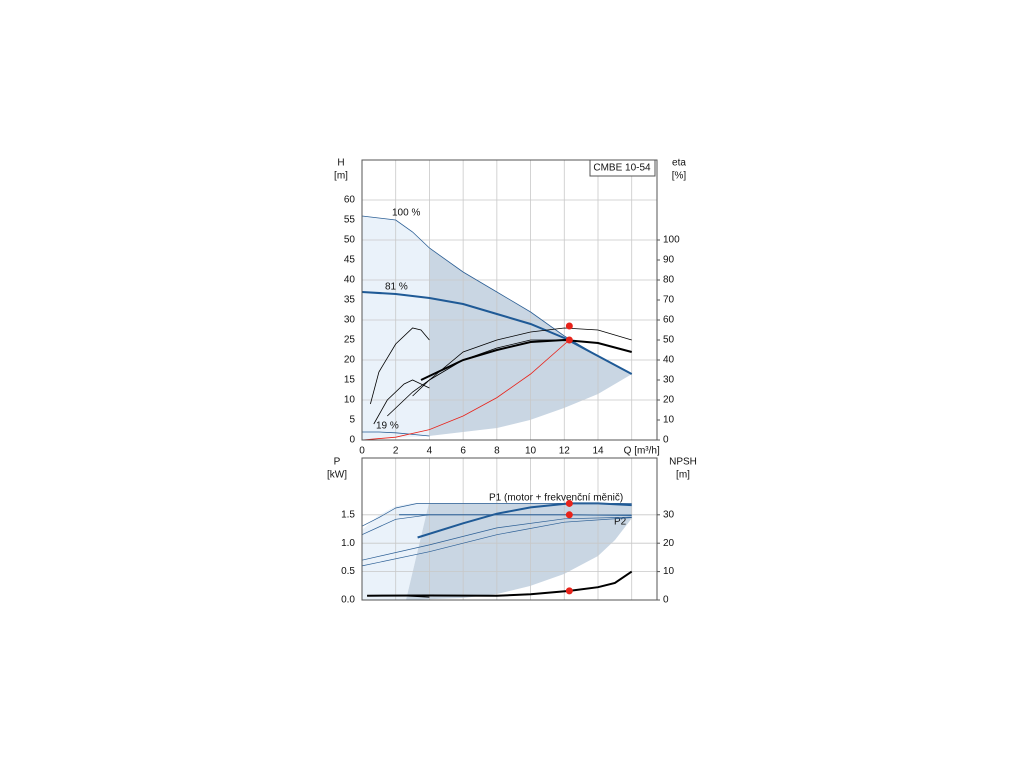 The width and height of the screenshot is (1024, 768). Describe the element at coordinates (387, 426) in the screenshot. I see `curve-label: 19 %` at that location.